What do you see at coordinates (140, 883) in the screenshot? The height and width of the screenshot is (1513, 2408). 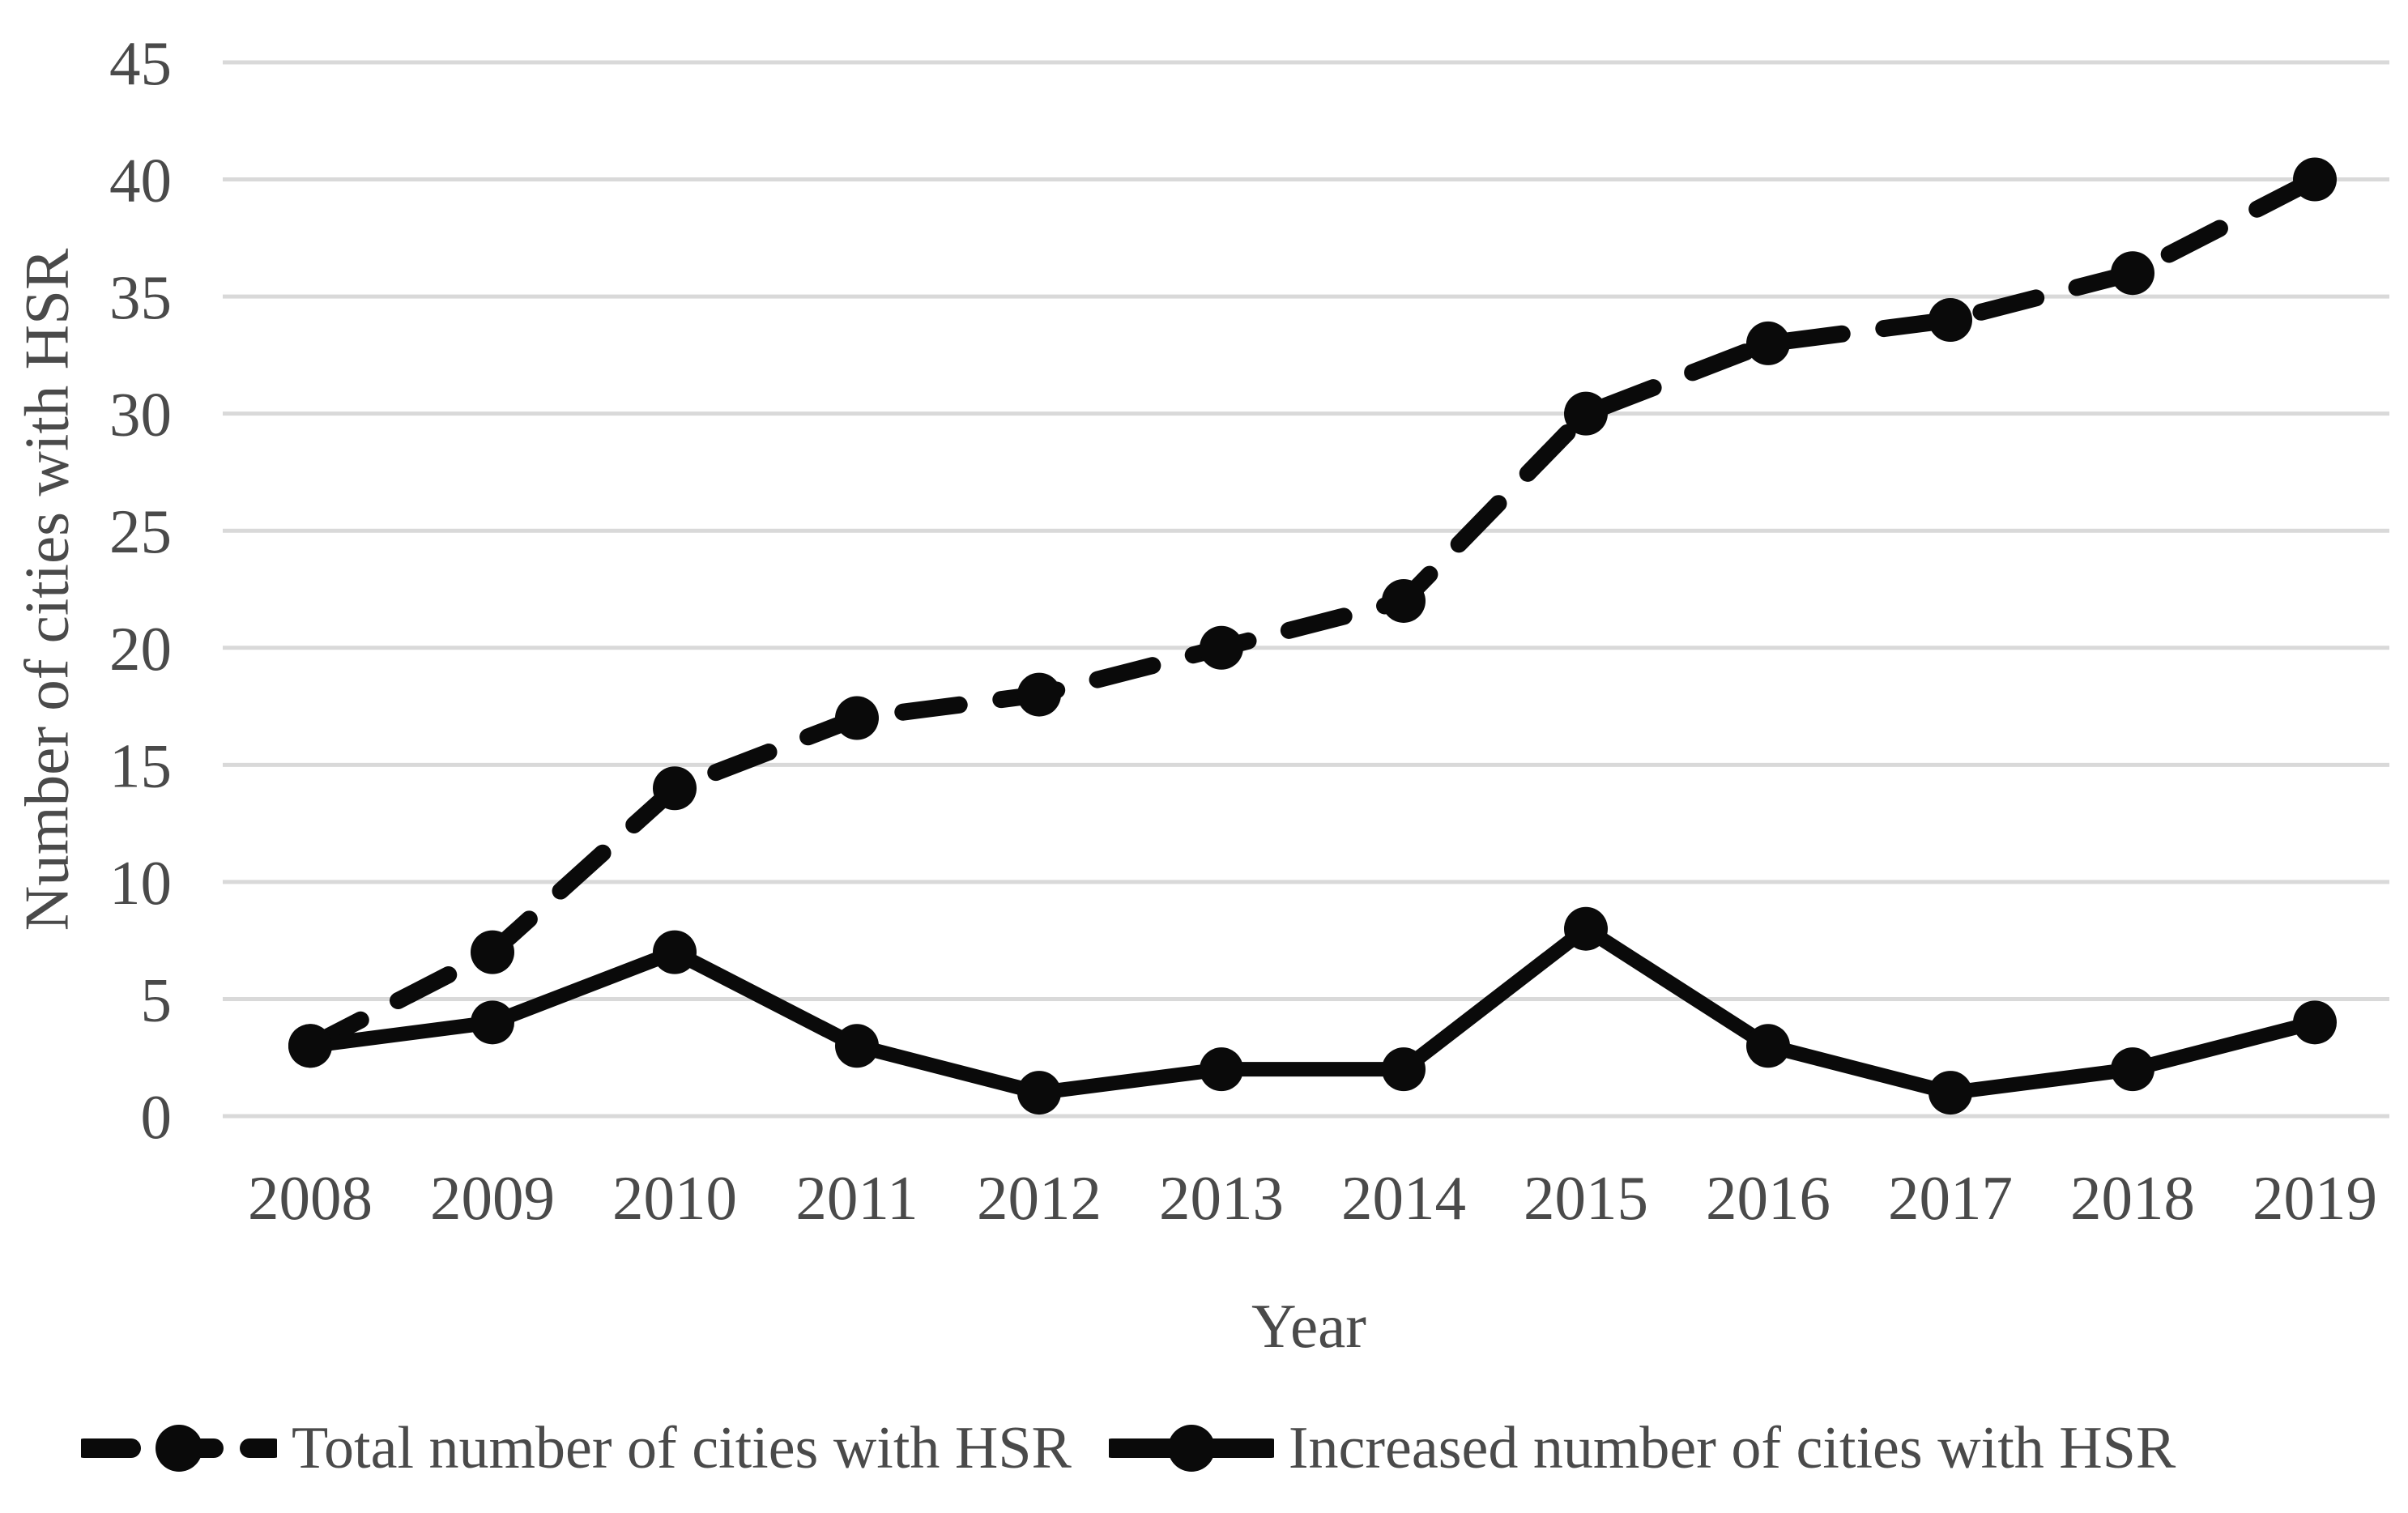 I see `y-tick-label: 10` at bounding box center [140, 883].